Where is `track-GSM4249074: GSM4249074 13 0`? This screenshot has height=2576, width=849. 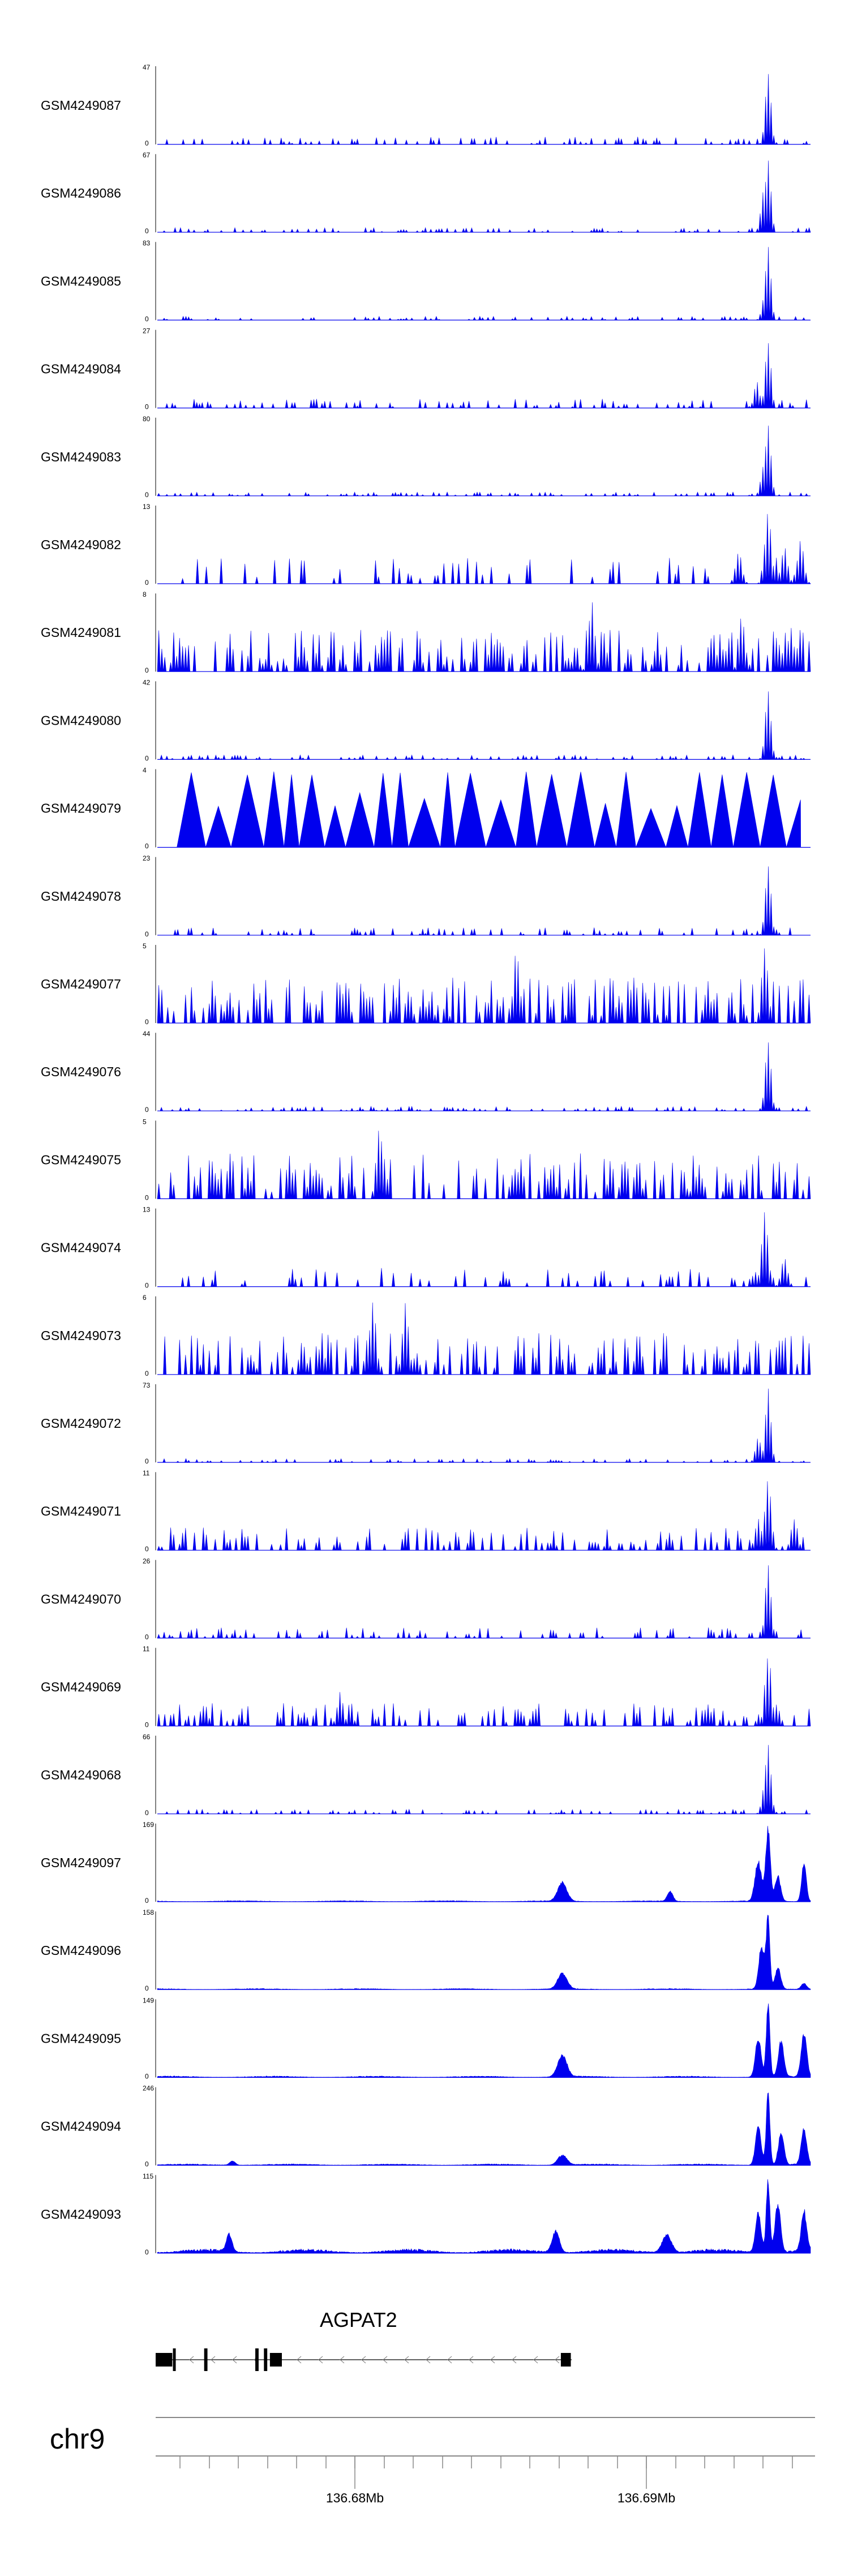 track-GSM4249074: GSM4249074 13 0 is located at coordinates (426, 1248).